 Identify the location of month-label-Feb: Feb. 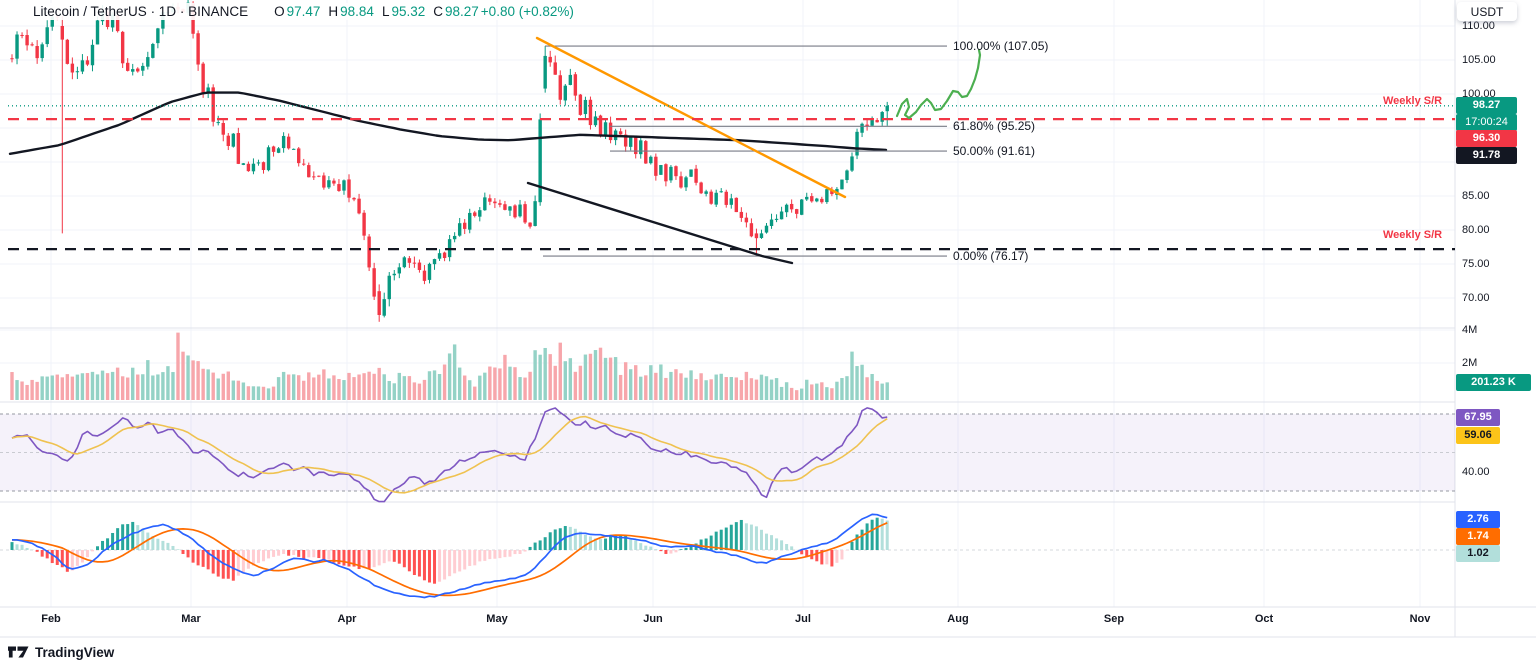
(51, 619).